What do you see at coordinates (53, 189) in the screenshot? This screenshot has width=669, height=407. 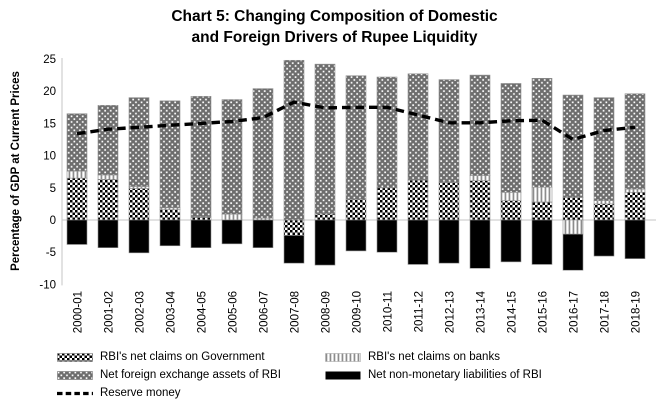 I see `y-axis-tick-label: 5` at bounding box center [53, 189].